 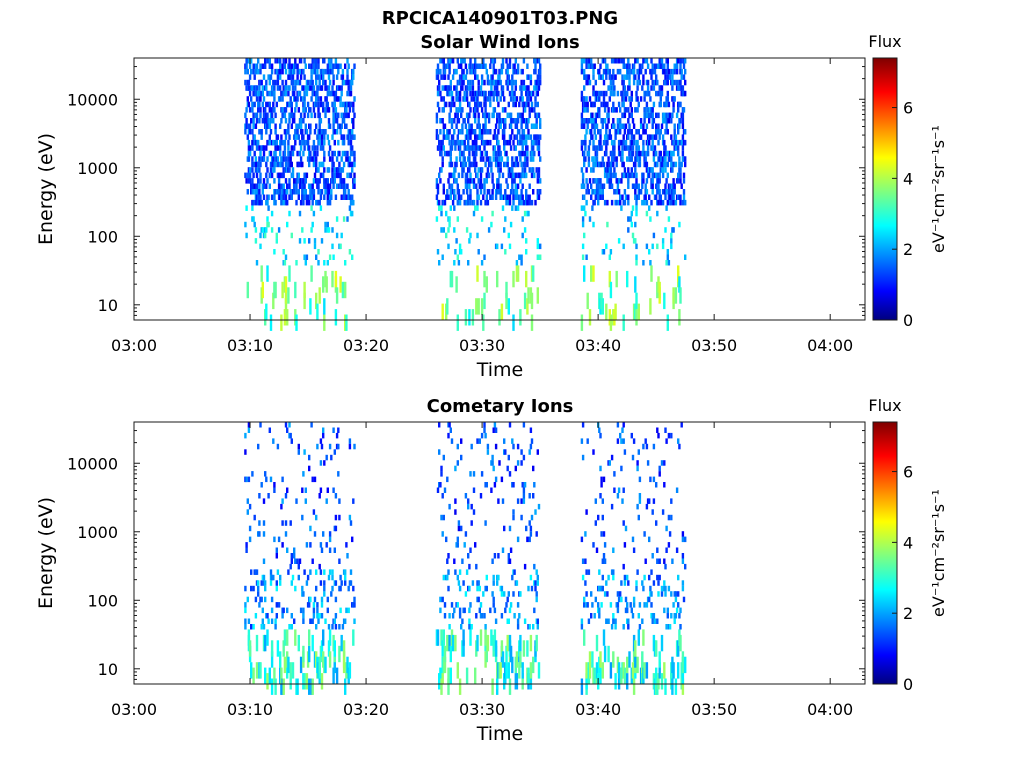 What do you see at coordinates (108, 305) in the screenshot?
I see `y-tick-label: 10` at bounding box center [108, 305].